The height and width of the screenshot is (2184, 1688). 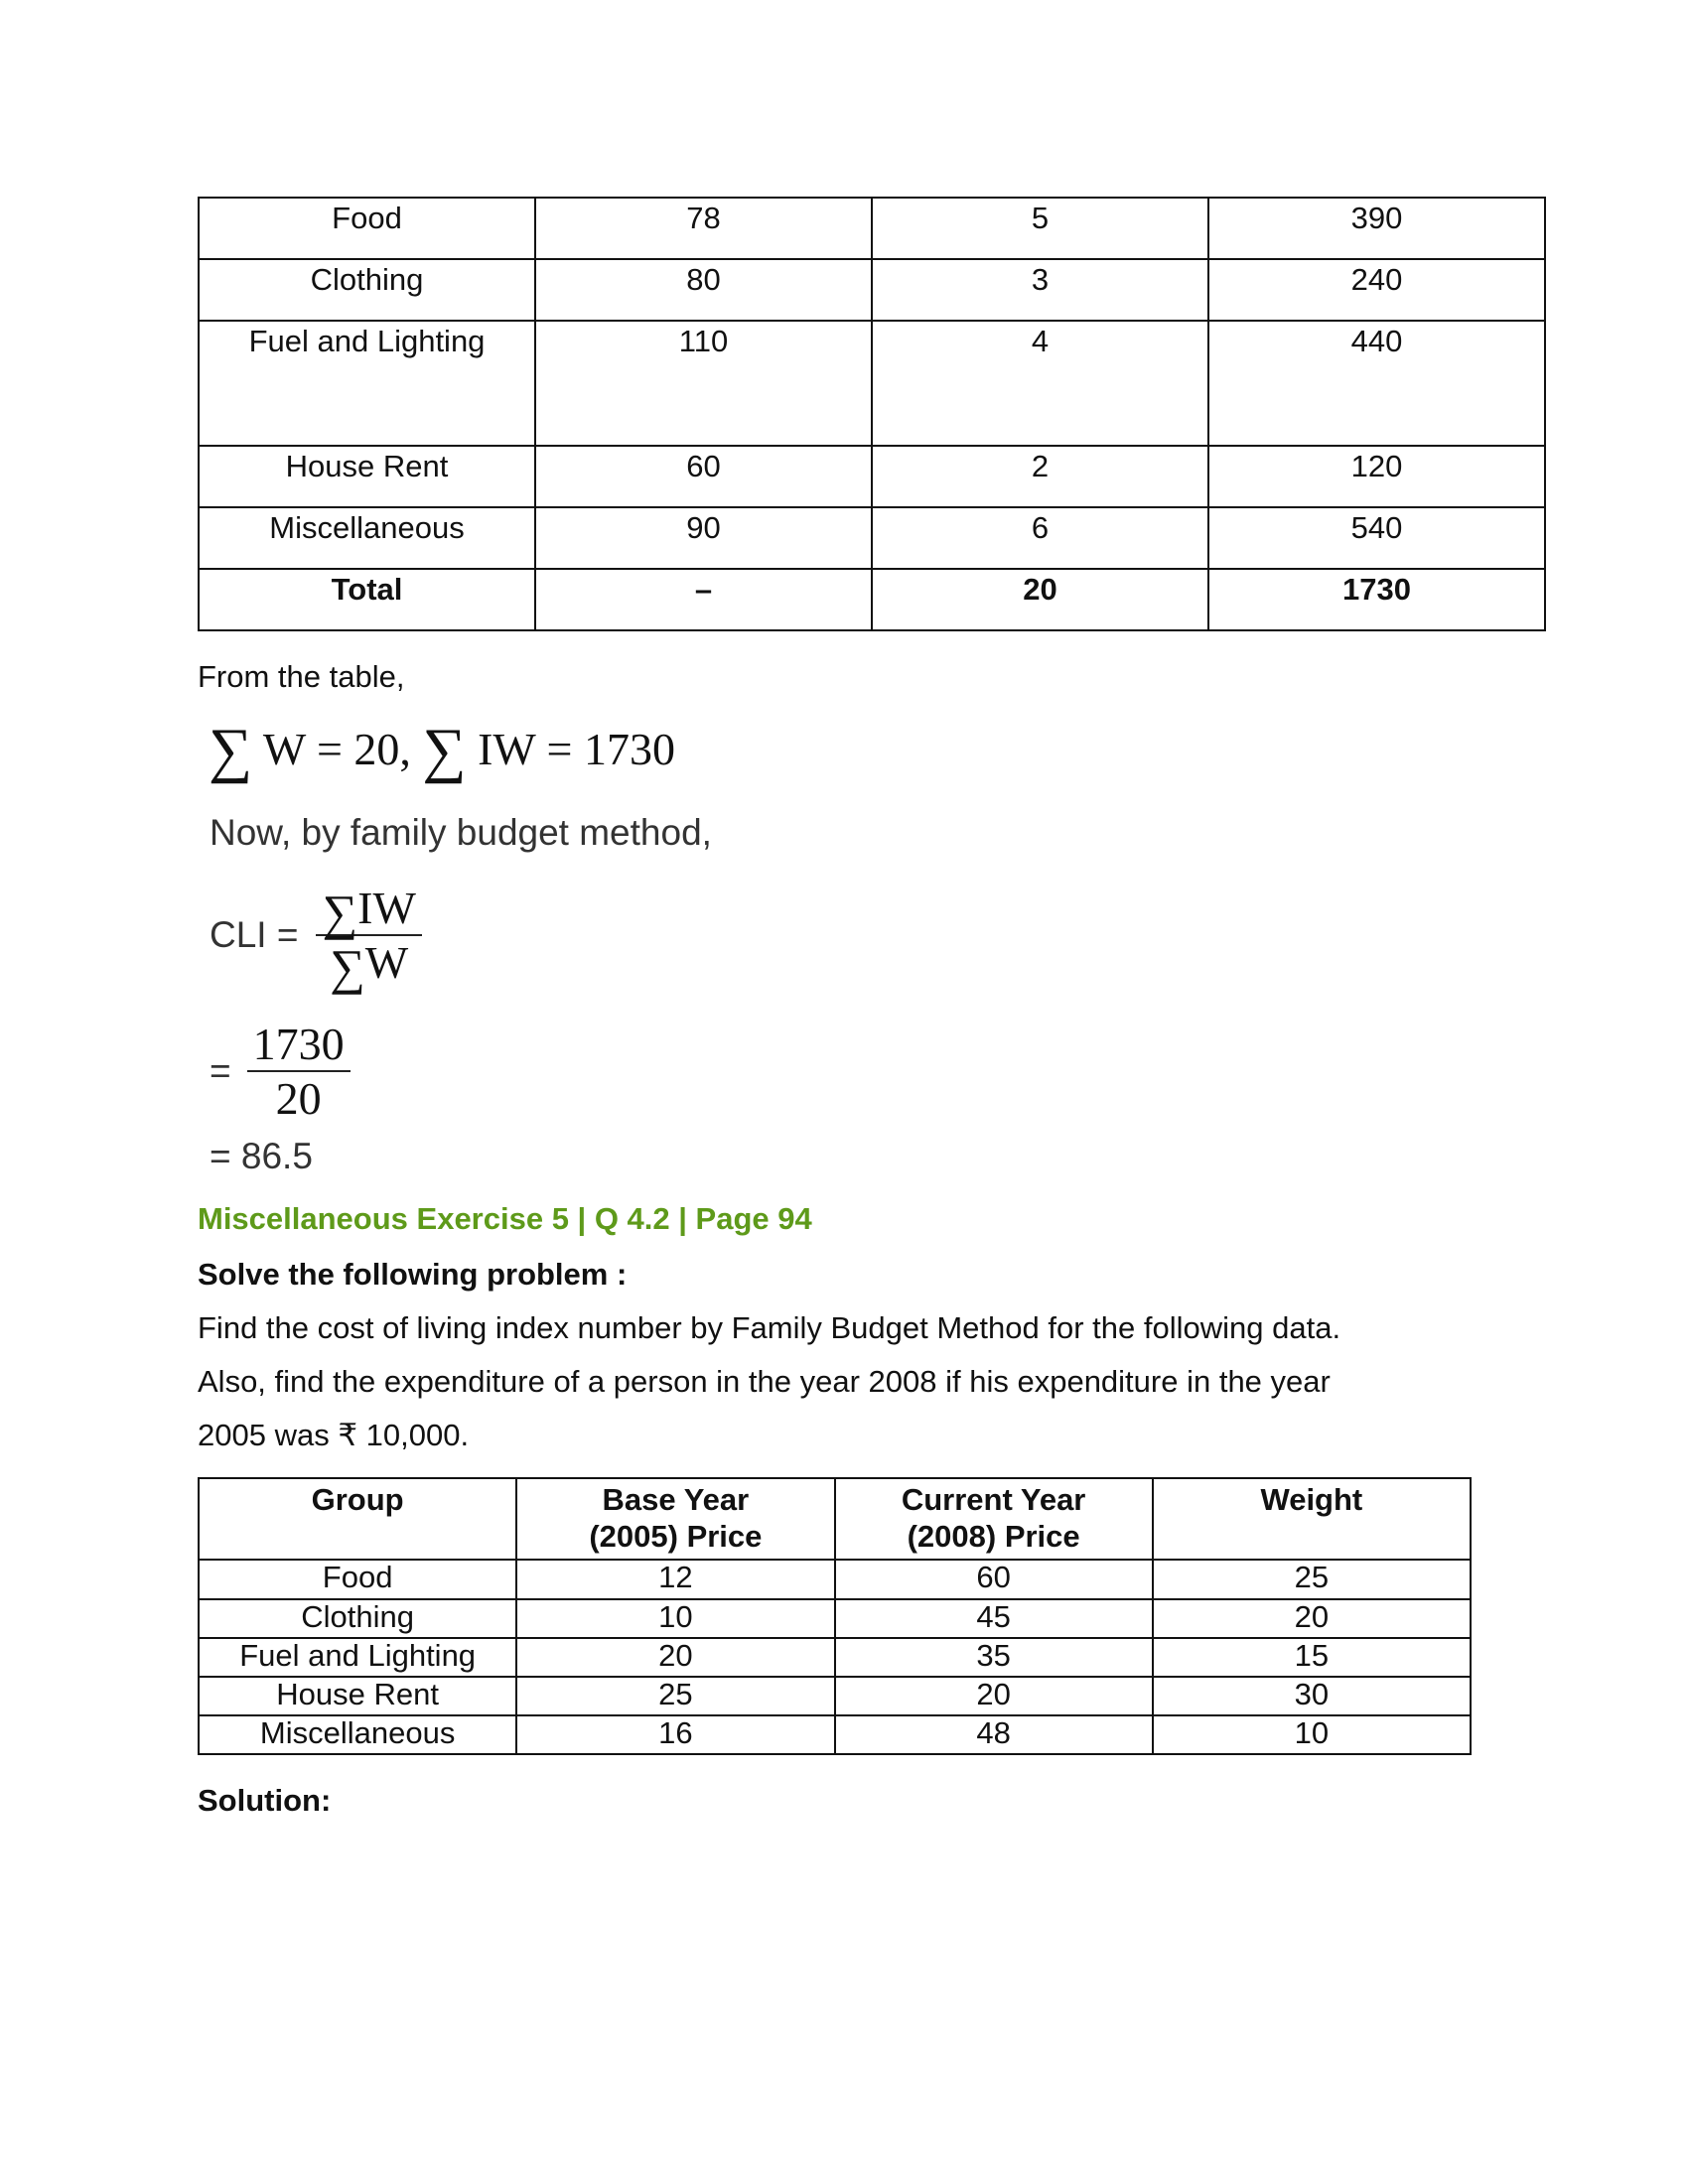 I want to click on table-row: Fuel and Lighting 20 35 15, so click(x=835, y=1657).